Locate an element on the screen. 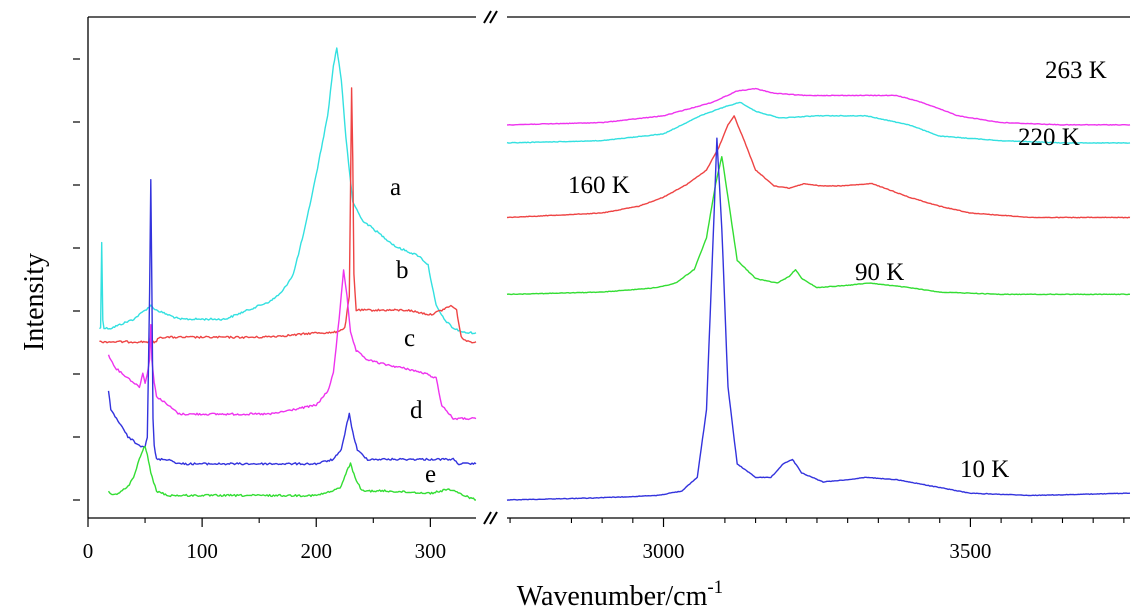  x-tick-label: 300 is located at coordinates (431, 551).